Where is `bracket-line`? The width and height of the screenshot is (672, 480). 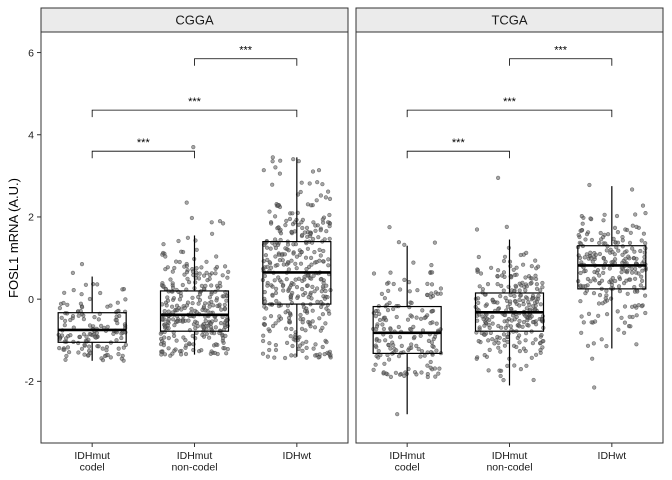
bracket-line is located at coordinates (194, 113).